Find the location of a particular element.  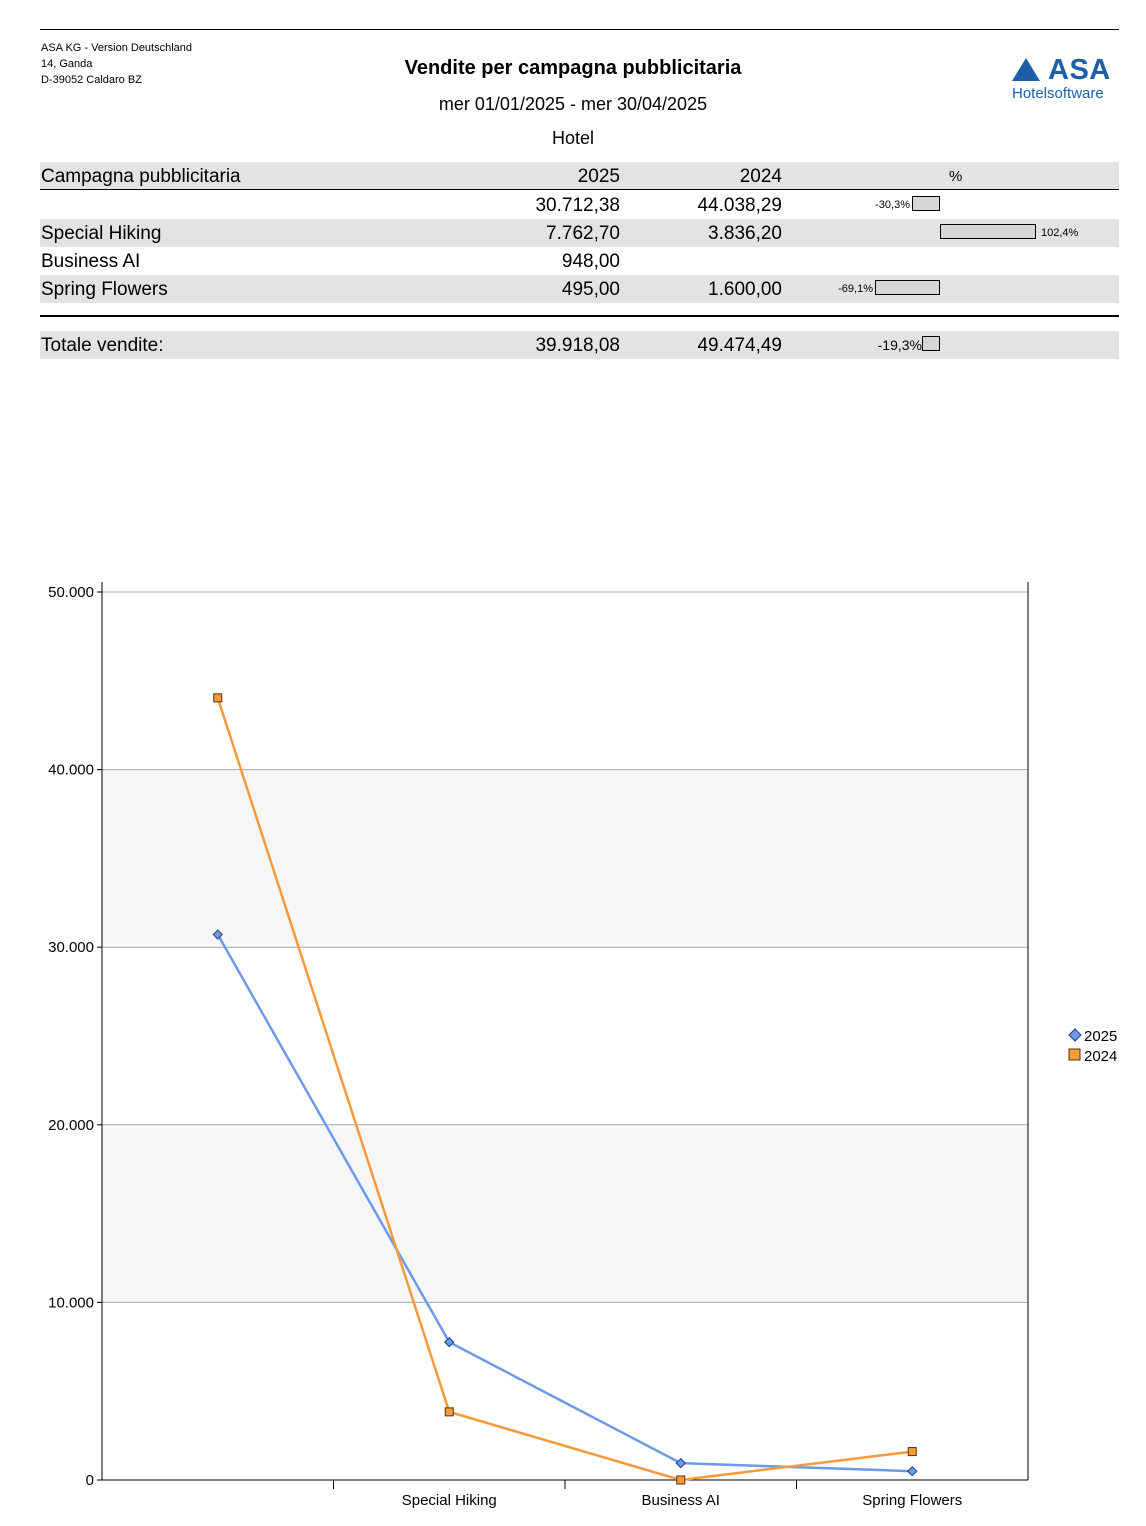

row-value-2024: 3.836,20 is located at coordinates (745, 233).